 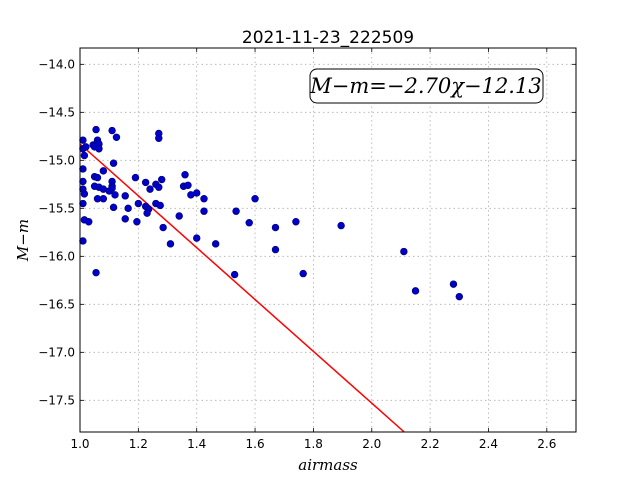 I want to click on y-tick-label: −14.0, so click(x=56, y=64).